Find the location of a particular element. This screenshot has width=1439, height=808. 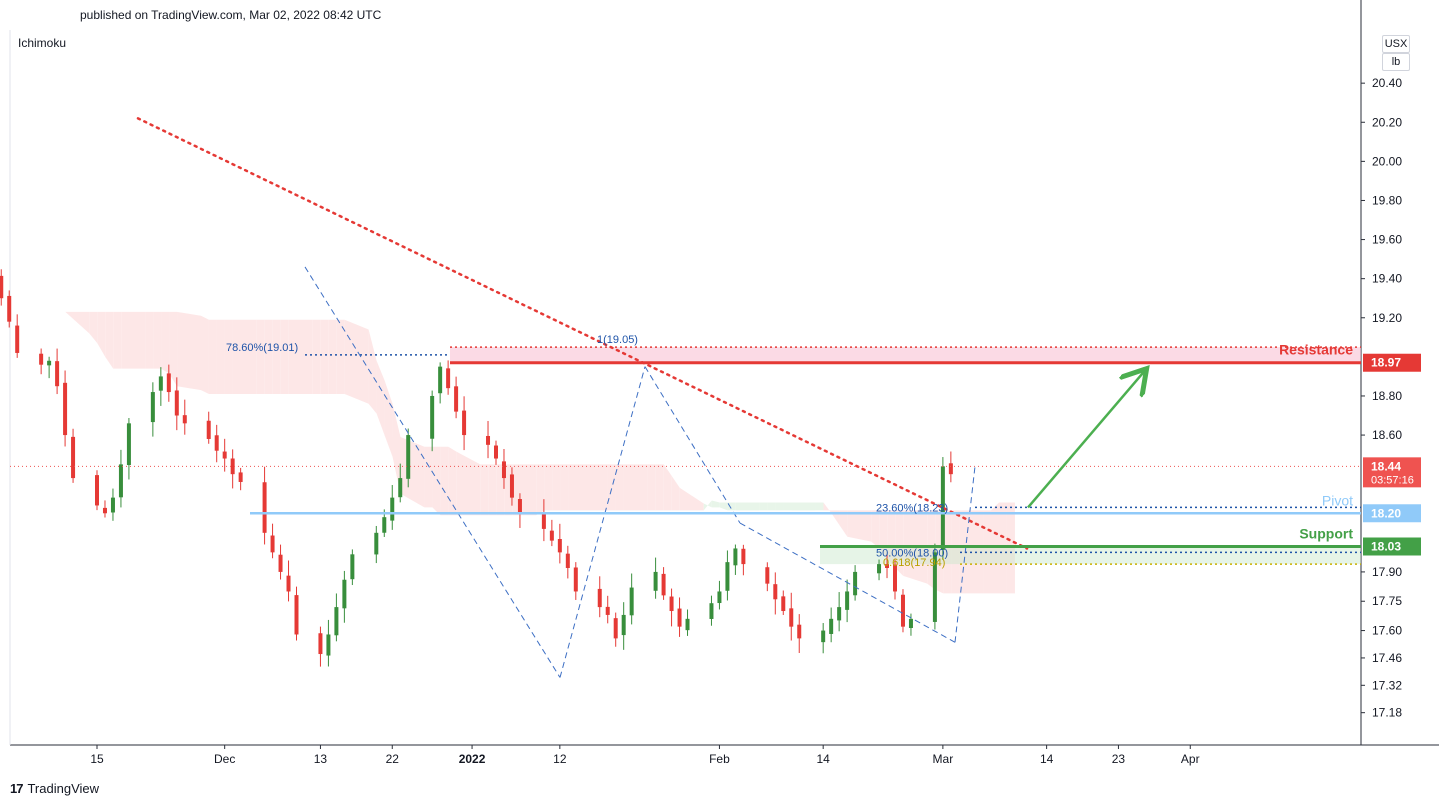

fib-label: 23.60%(18.23) is located at coordinates (912, 508).